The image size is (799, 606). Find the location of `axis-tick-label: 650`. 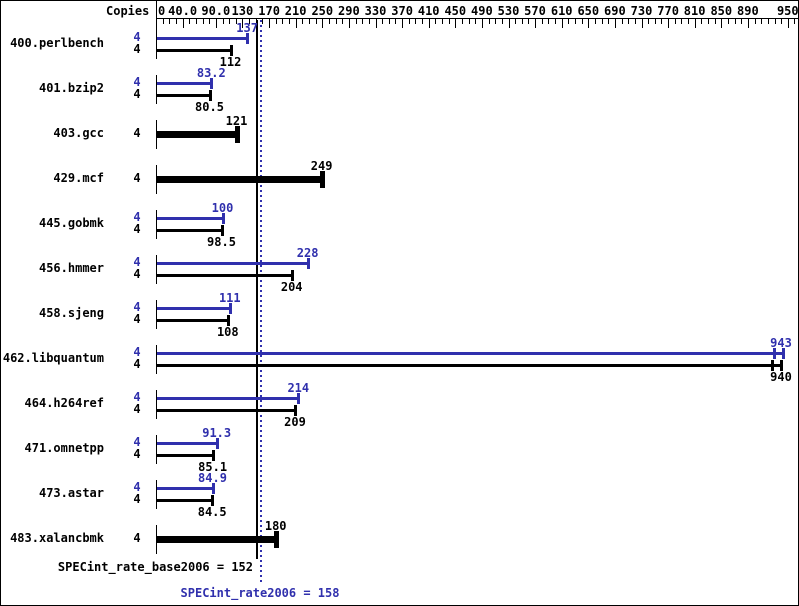

axis-tick-label: 650 is located at coordinates (588, 11).